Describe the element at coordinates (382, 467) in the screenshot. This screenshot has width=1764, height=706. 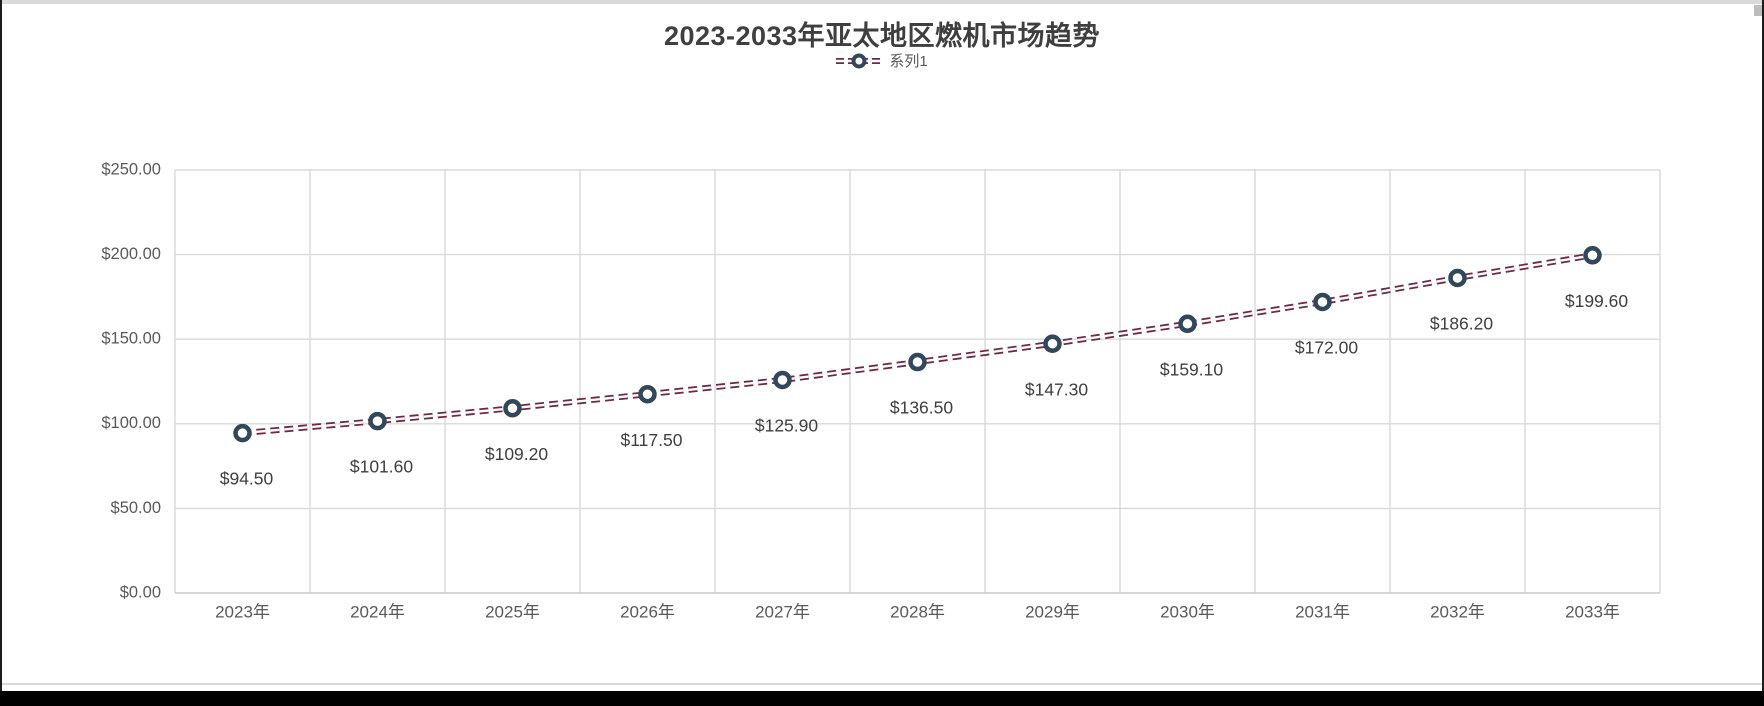
I see `data-point-label: $101.60` at that location.